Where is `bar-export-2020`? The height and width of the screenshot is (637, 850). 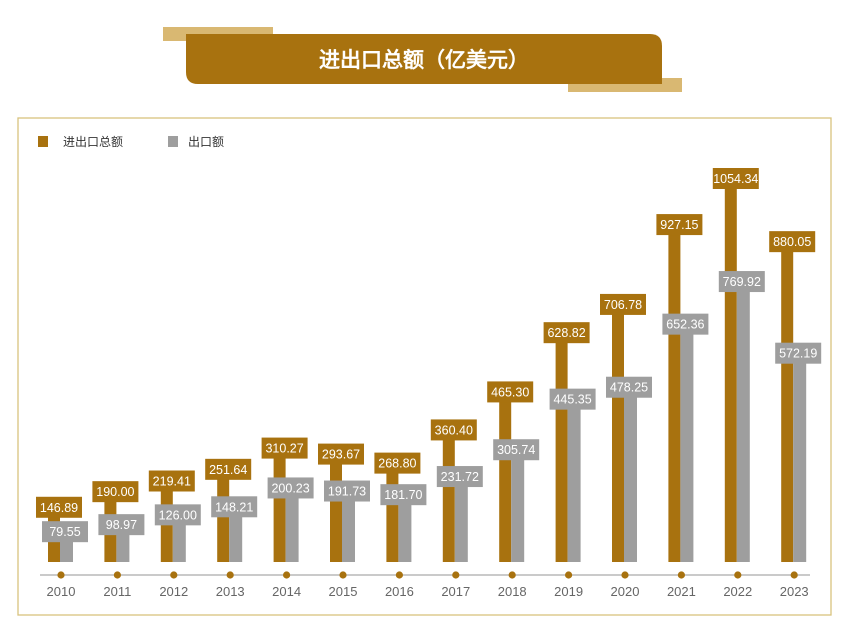
bar-export-2020 is located at coordinates (630, 475).